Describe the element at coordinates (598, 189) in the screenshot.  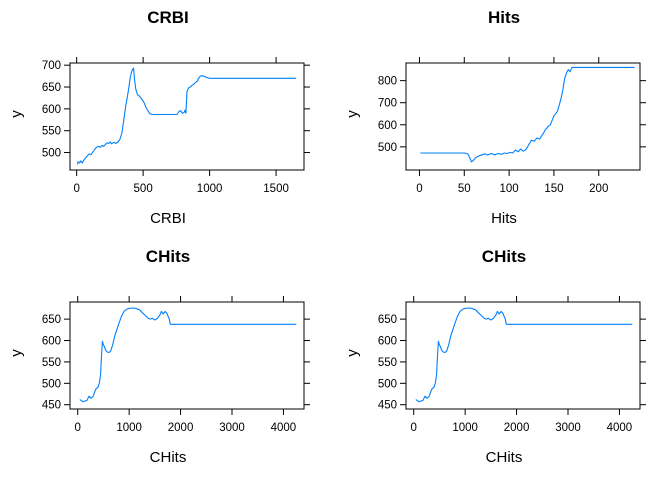
I see `x-tick-label: 200` at that location.